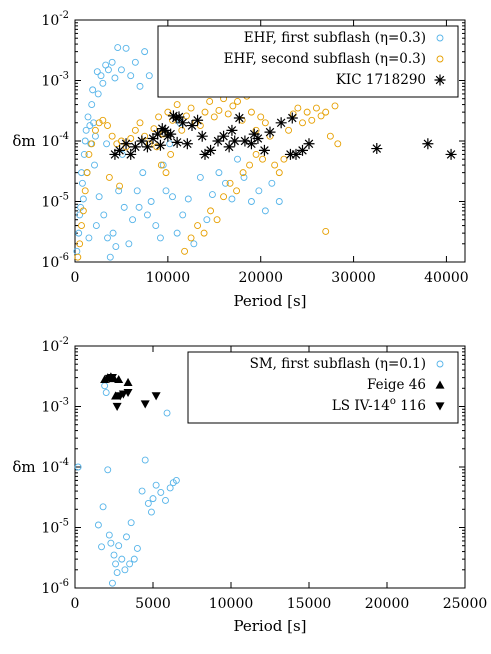 The image size is (491, 654). What do you see at coordinates (55, 261) in the screenshot?
I see `y-tick-label: 10⁻⁶` at bounding box center [55, 261].